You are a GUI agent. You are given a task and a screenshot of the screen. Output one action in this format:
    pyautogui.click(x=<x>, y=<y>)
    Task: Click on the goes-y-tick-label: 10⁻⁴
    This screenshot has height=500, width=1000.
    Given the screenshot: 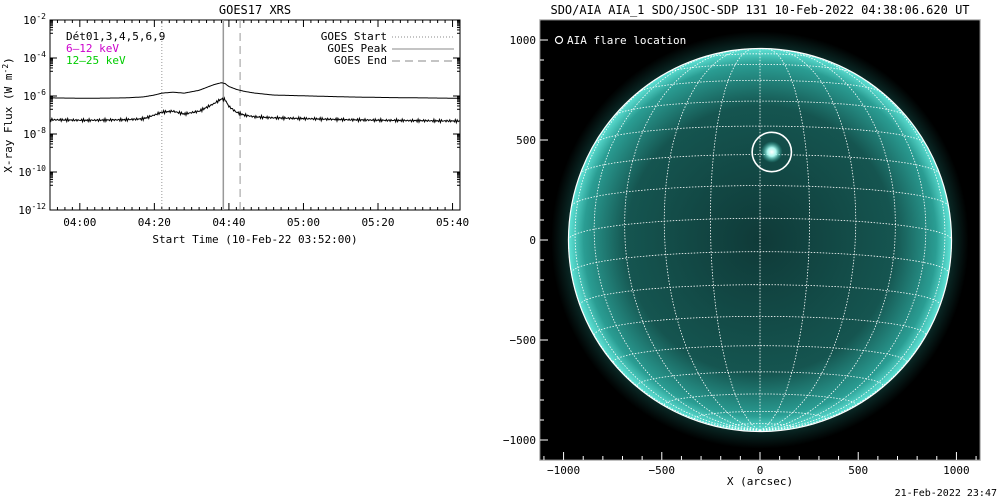 What is the action you would take?
    pyautogui.click(x=34, y=57)
    